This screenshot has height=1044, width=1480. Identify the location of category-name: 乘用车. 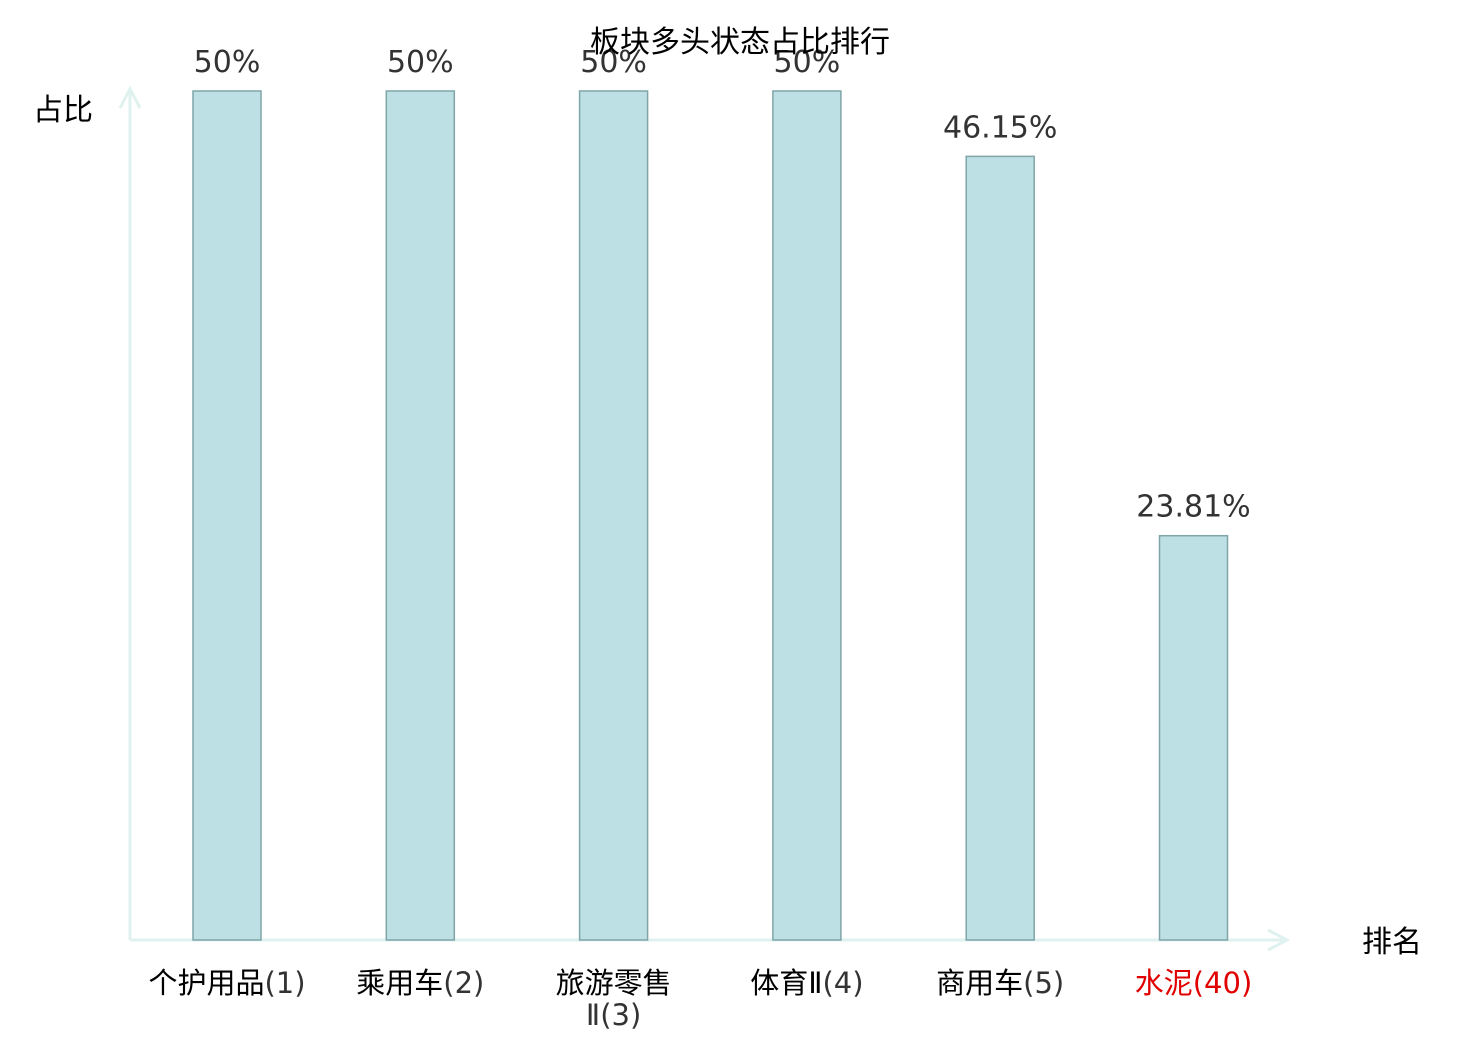
(399, 983).